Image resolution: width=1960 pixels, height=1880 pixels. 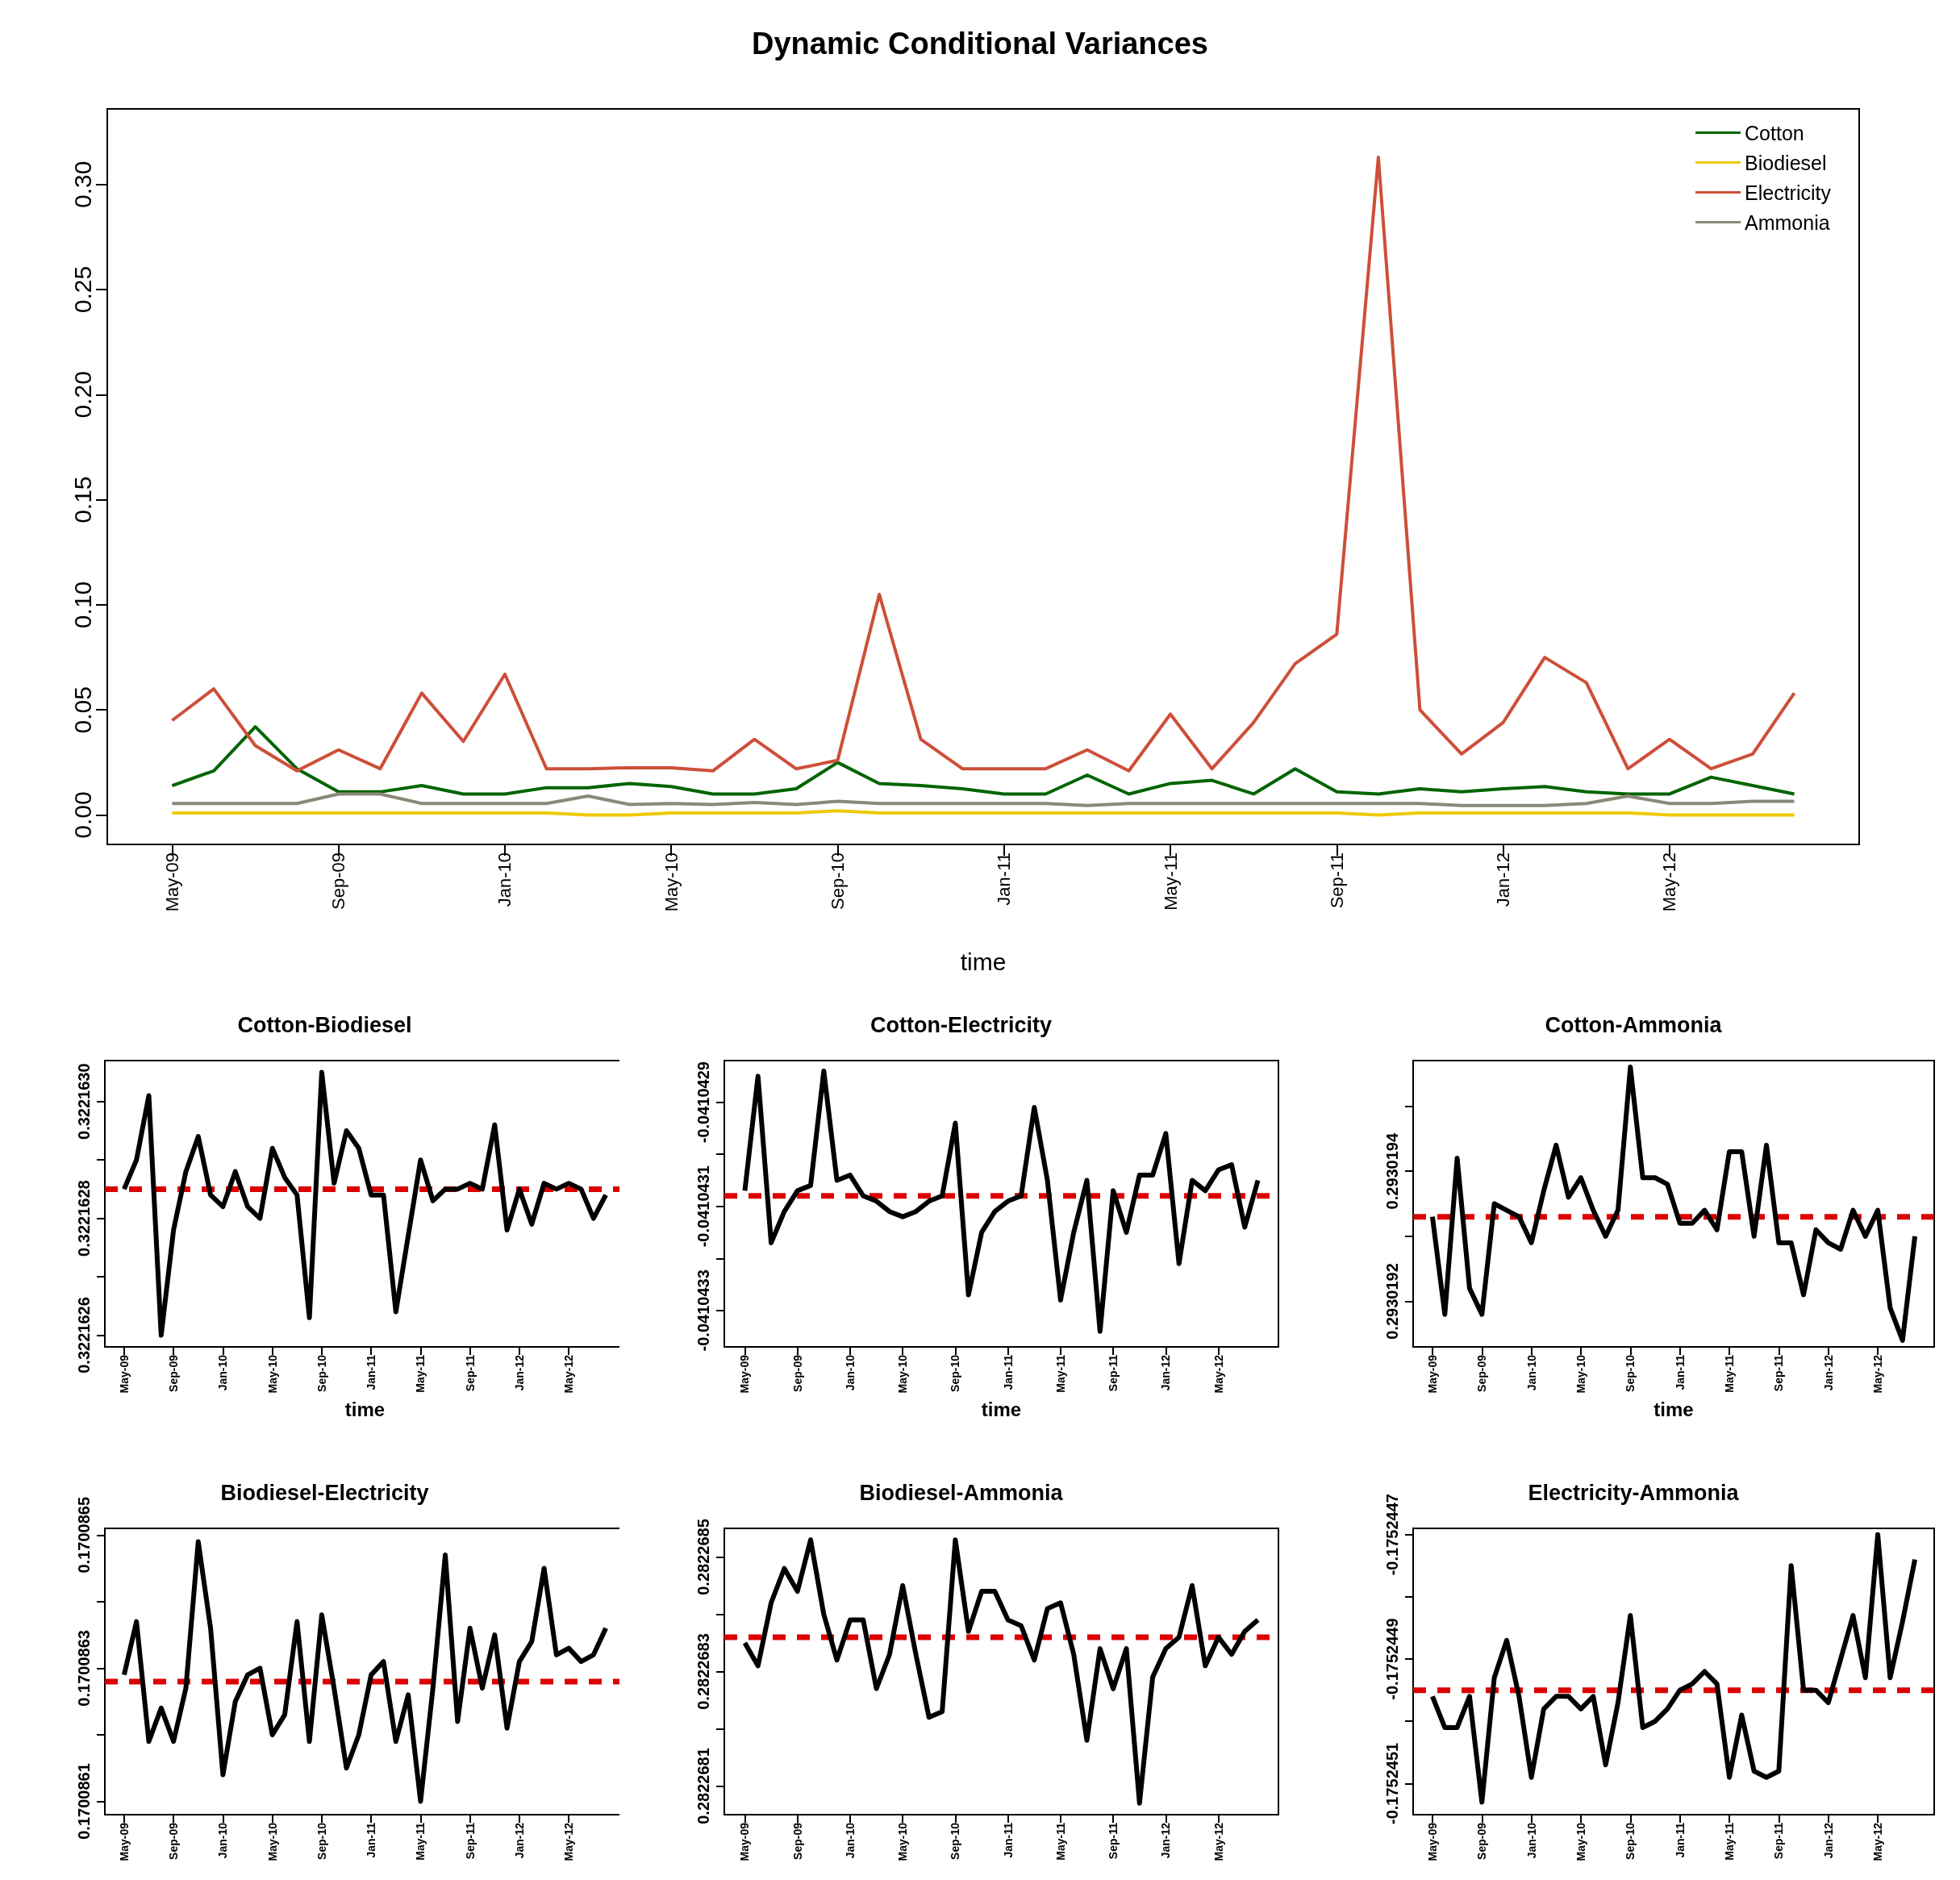 What do you see at coordinates (1392, 1301) in the screenshot?
I see `y-tick-label: 0.2930192` at bounding box center [1392, 1301].